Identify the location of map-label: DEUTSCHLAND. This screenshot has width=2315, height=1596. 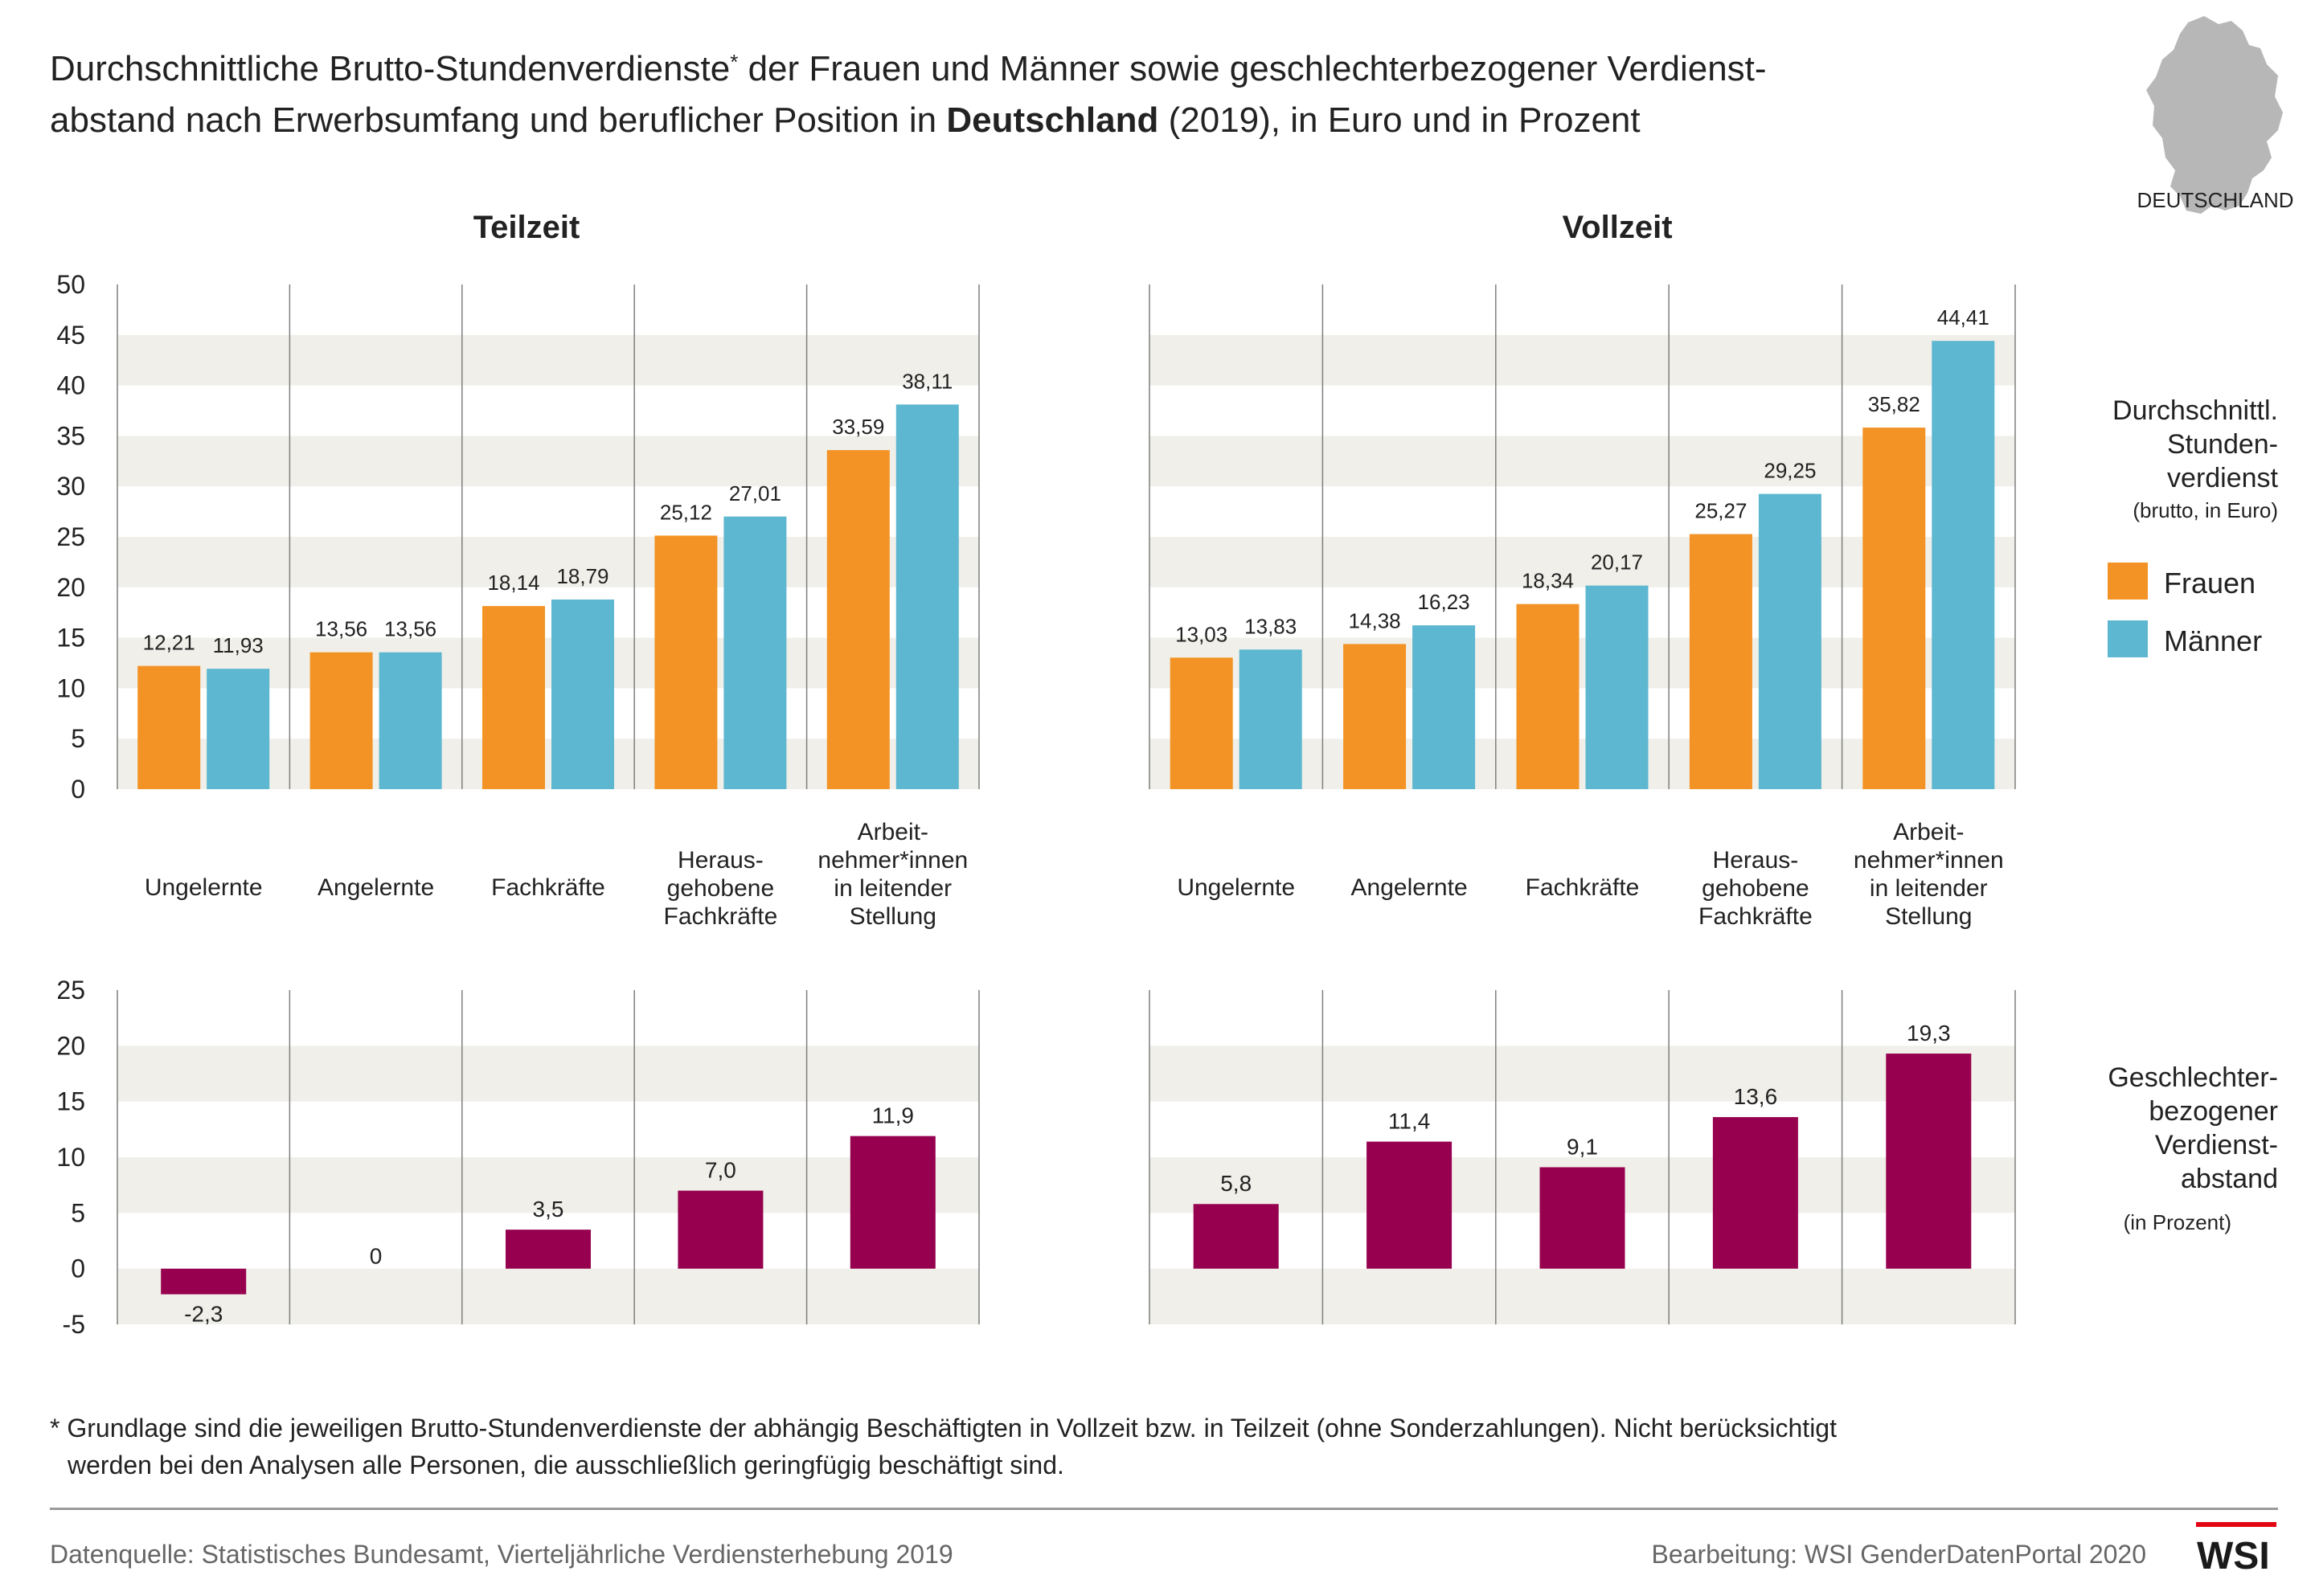
(2215, 200).